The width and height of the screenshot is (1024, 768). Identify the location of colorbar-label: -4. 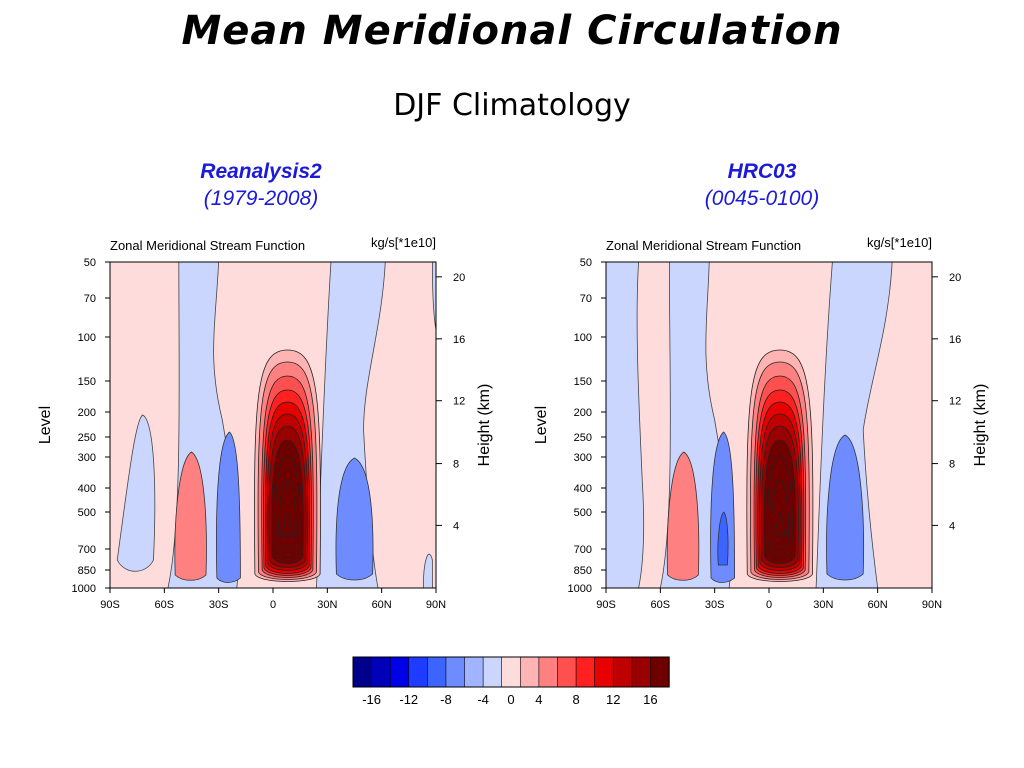
(483, 699).